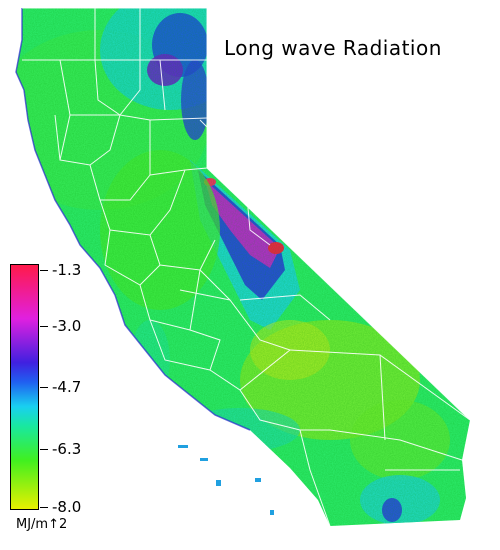 The height and width of the screenshot is (550, 500). Describe the element at coordinates (333, 48) in the screenshot. I see `map-title: Long wave Radiation` at that location.